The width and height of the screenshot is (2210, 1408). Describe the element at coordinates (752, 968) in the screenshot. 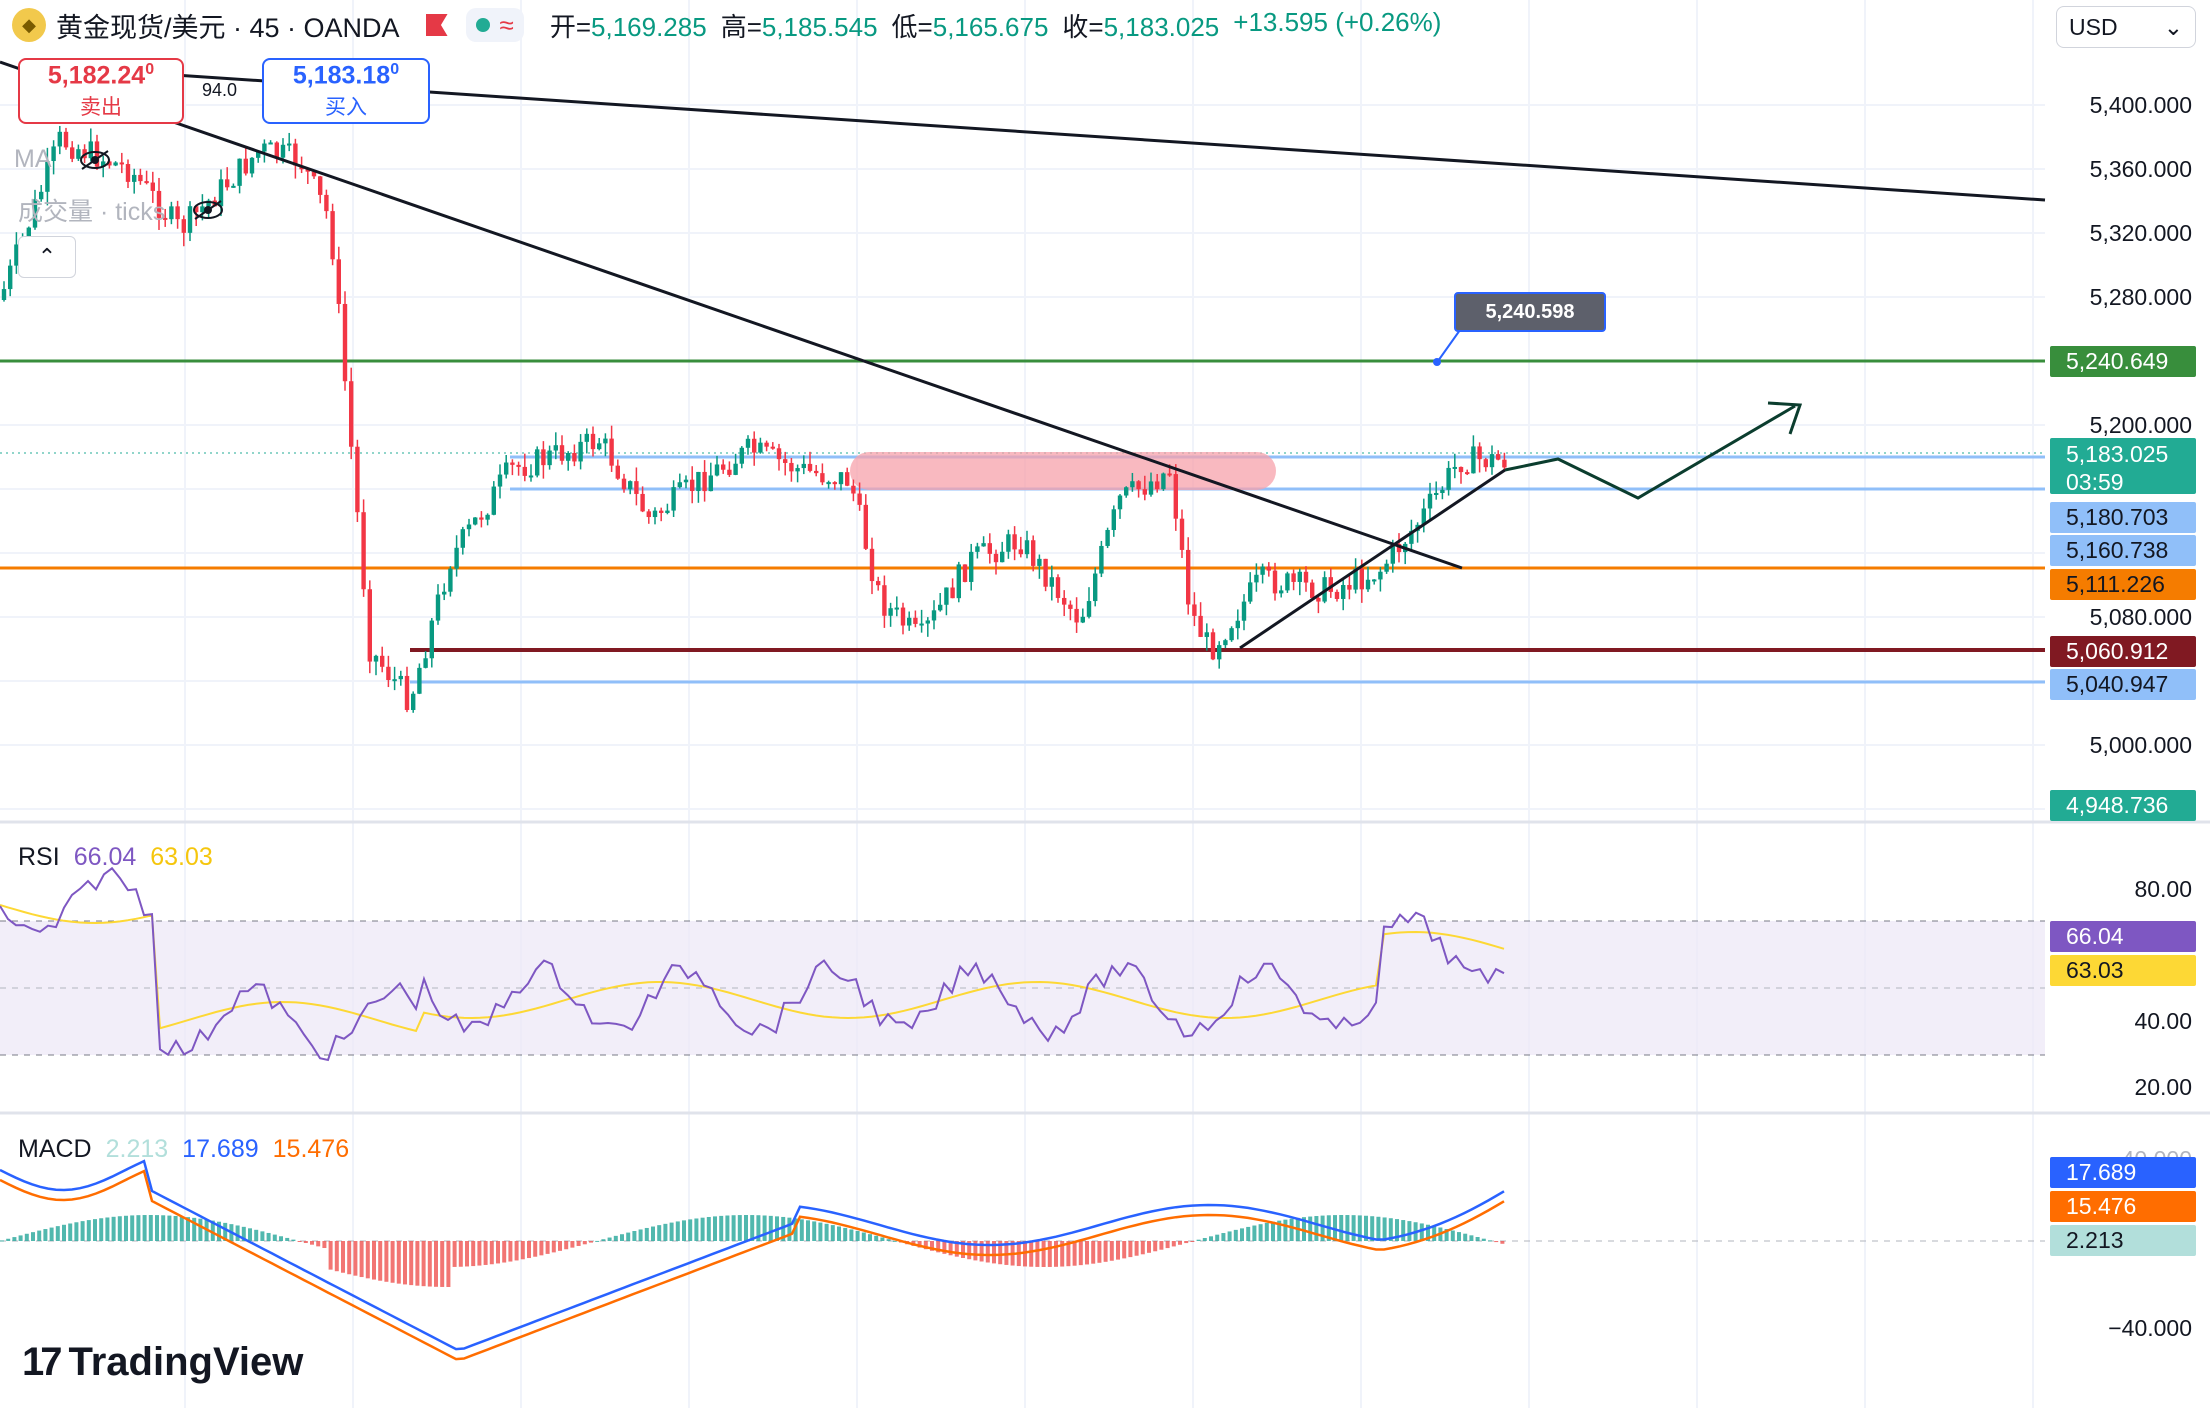

I see `rsi-ma-line` at that location.